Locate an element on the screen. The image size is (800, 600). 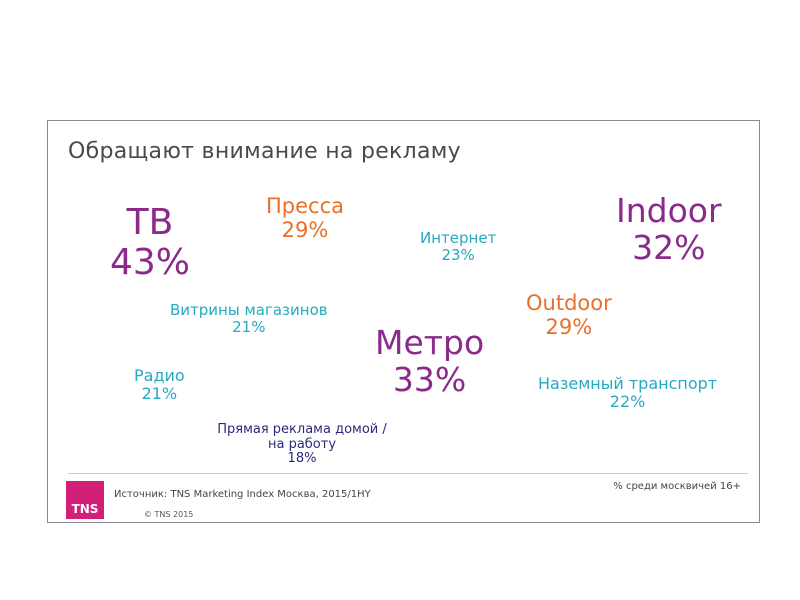
chart-item: Прямая реклама домой / на работу 18% is located at coordinates (302, 444).